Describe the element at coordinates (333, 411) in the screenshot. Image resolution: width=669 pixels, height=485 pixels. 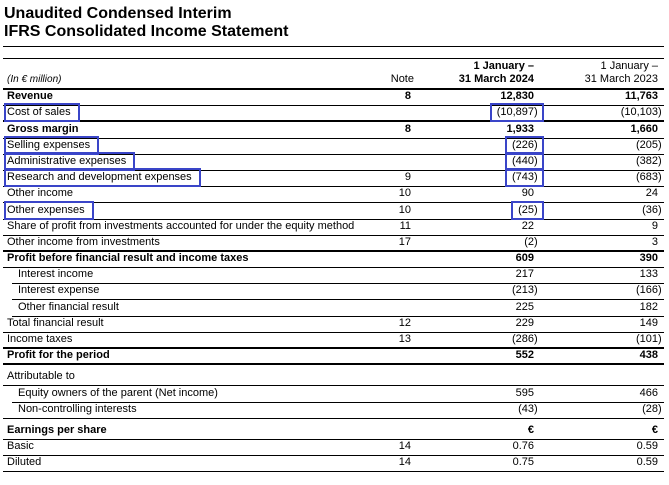
I see `table-row: Non-controlling interests (43) (28)` at that location.